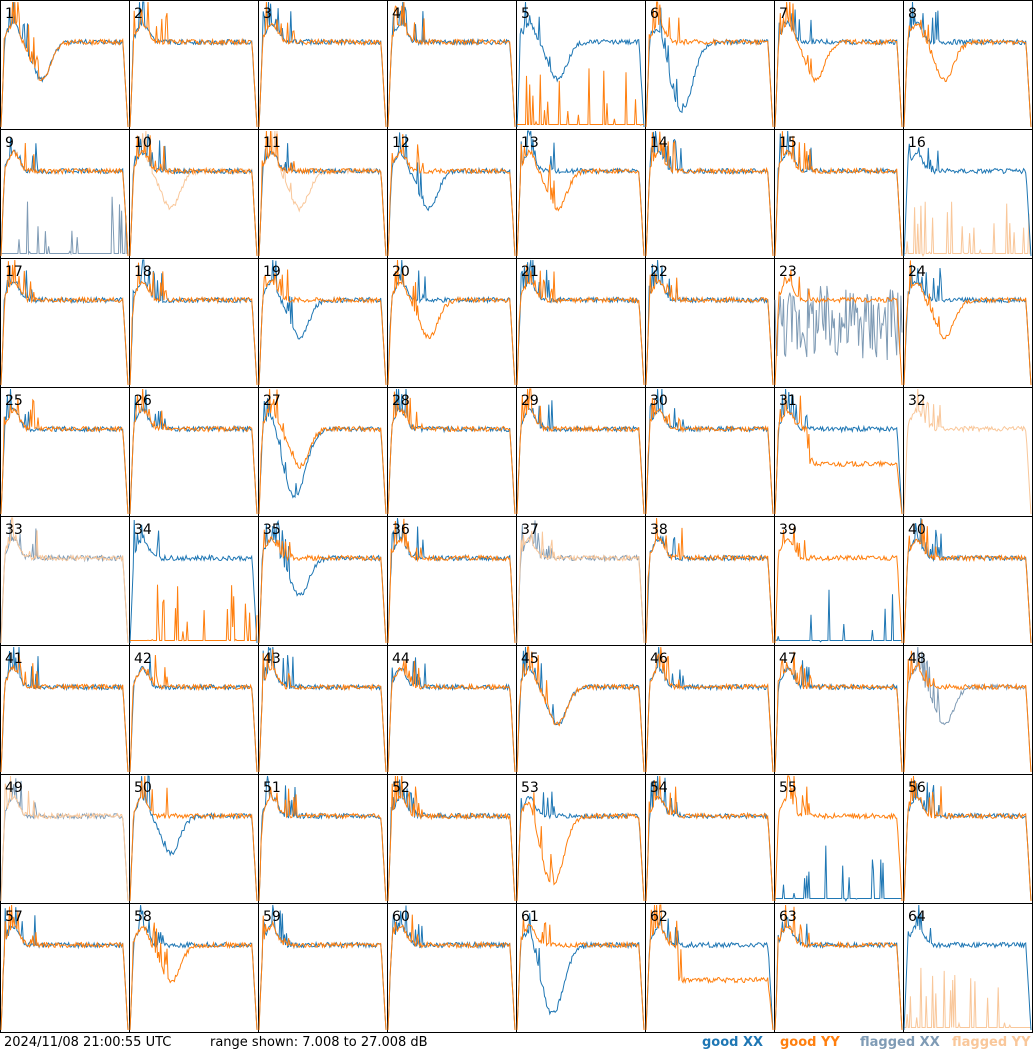 This screenshot has height=1053, width=1033. Describe the element at coordinates (143, 788) in the screenshot. I see `panel-label: 50` at that location.